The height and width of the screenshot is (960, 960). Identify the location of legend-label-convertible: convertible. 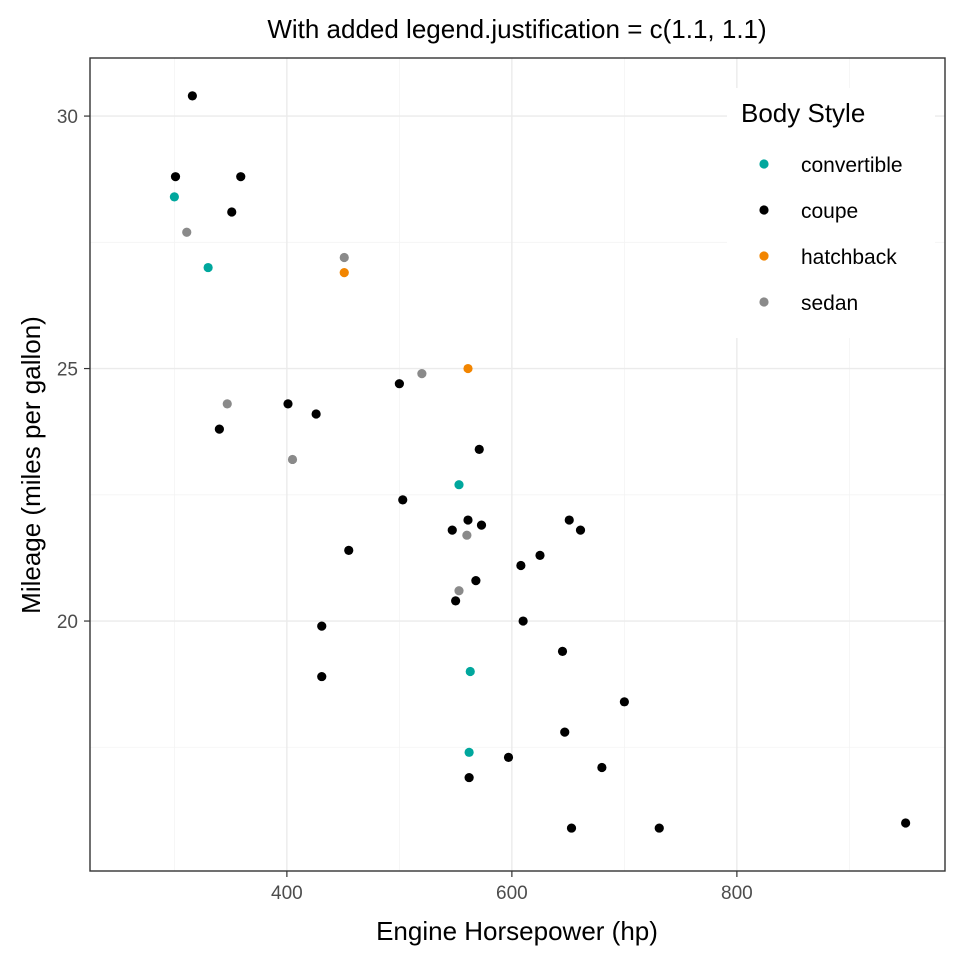
(852, 165).